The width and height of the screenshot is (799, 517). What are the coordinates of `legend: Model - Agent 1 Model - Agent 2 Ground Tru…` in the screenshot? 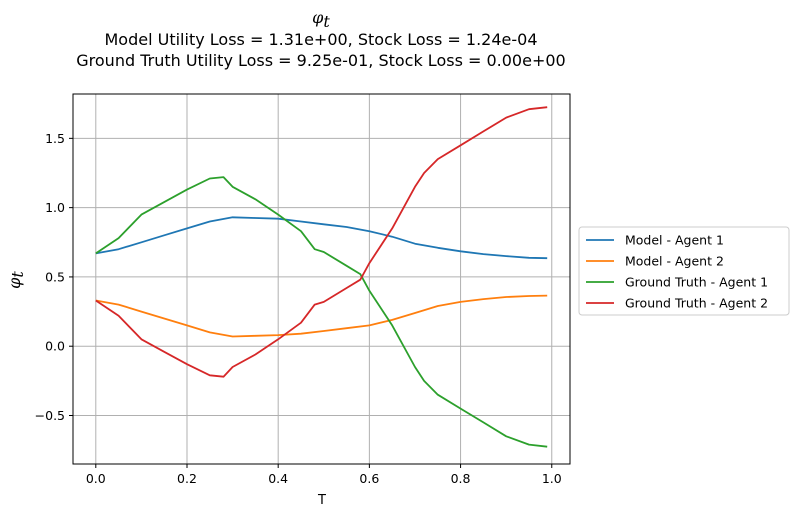 It's located at (684, 271).